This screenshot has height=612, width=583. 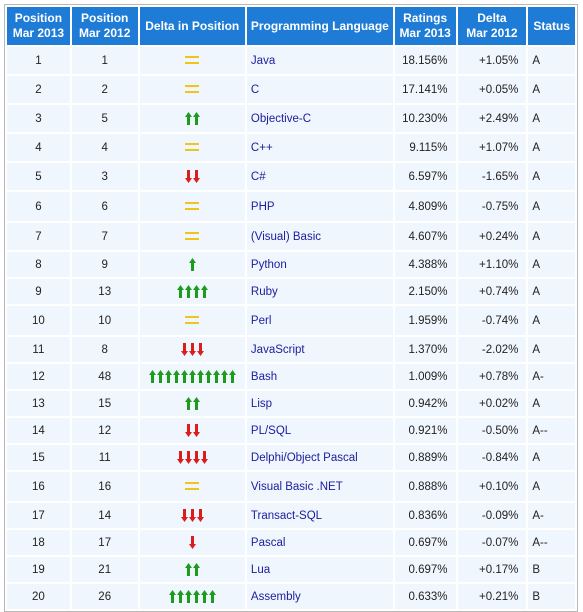 What do you see at coordinates (425, 18) in the screenshot?
I see `header-ratings-line1: Ratings` at bounding box center [425, 18].